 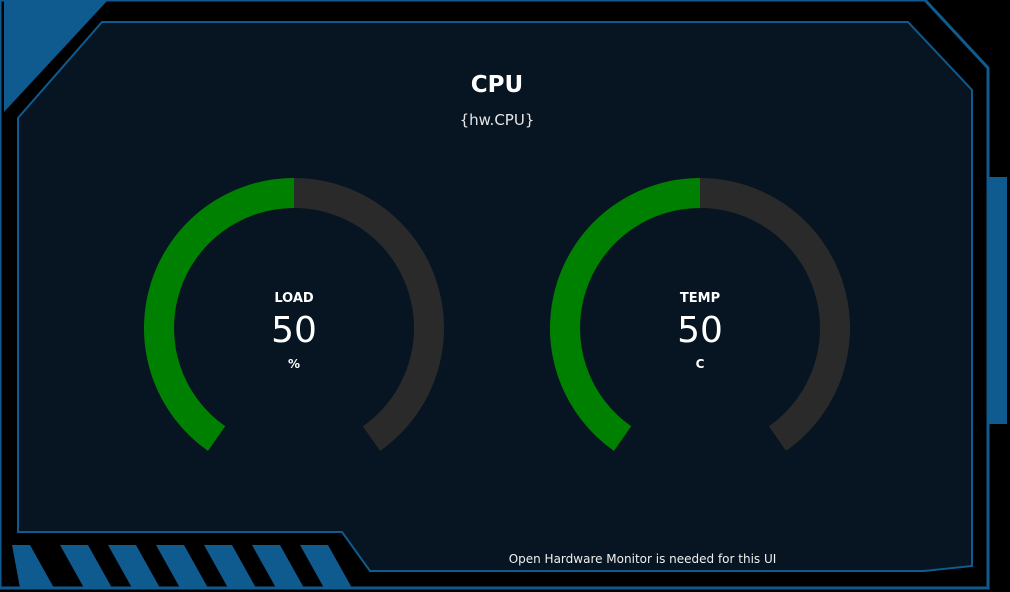 I want to click on load-gauge-fill, so click(x=219, y=314).